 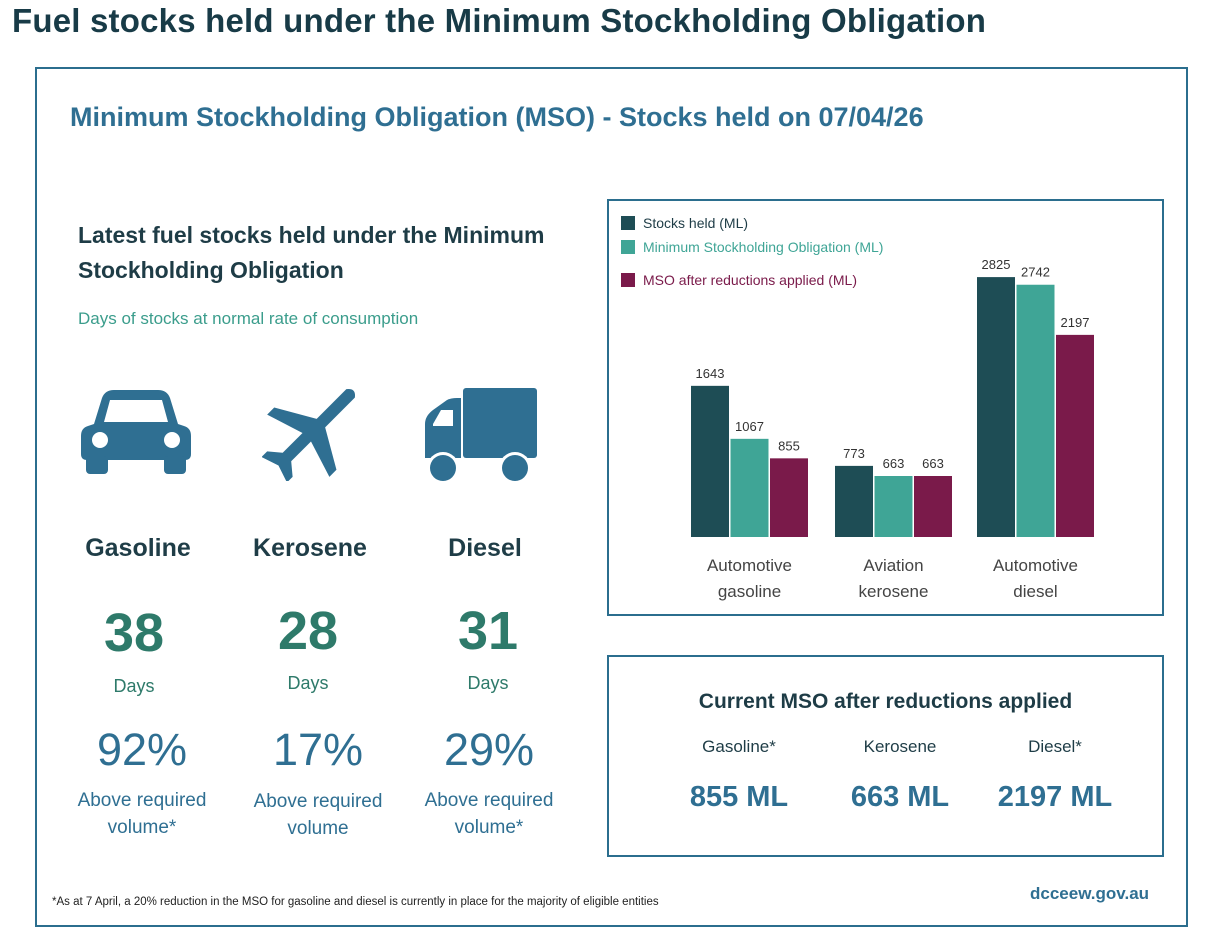 What do you see at coordinates (134, 633) in the screenshot?
I see `days-value-gasoline: 38` at bounding box center [134, 633].